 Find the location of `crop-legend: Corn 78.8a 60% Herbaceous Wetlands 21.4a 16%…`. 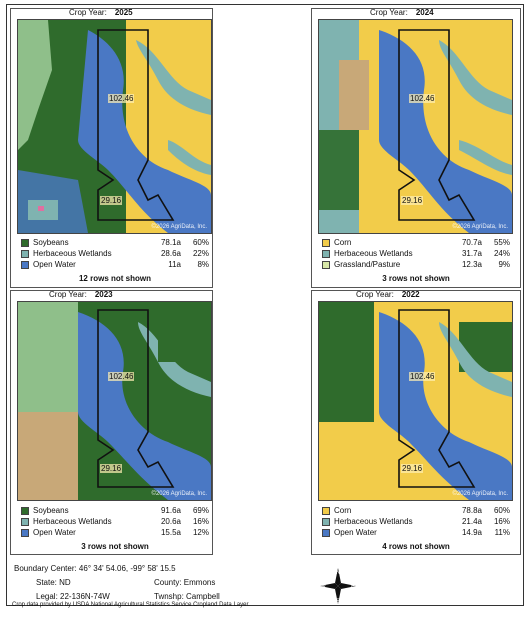

crop-legend: Corn 78.8a 60% Herbaceous Wetlands 21.4a 16%… is located at coordinates (416, 528).